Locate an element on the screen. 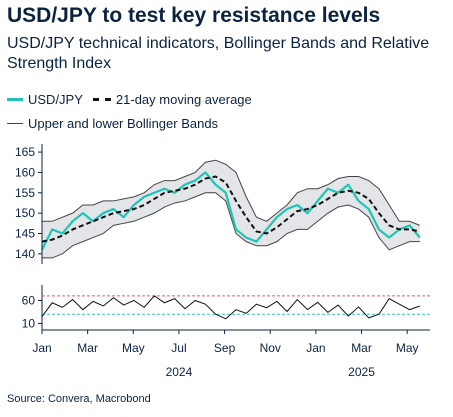 The width and height of the screenshot is (453, 417). legend-bands: Upper and lower Bollinger Bands is located at coordinates (112, 123).